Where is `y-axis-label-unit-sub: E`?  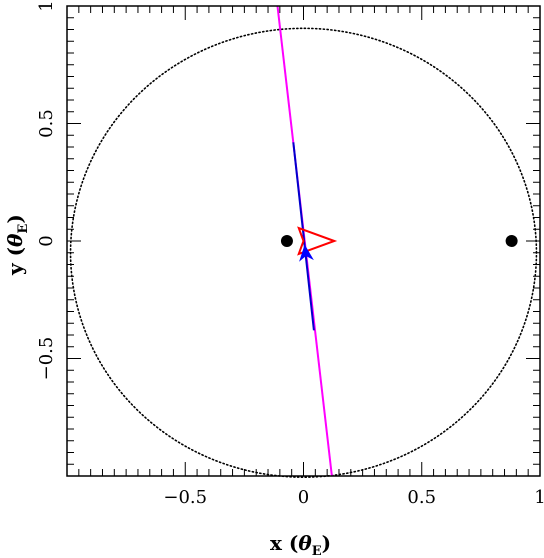 y-axis-label-unit-sub: E is located at coordinates (23, 229).